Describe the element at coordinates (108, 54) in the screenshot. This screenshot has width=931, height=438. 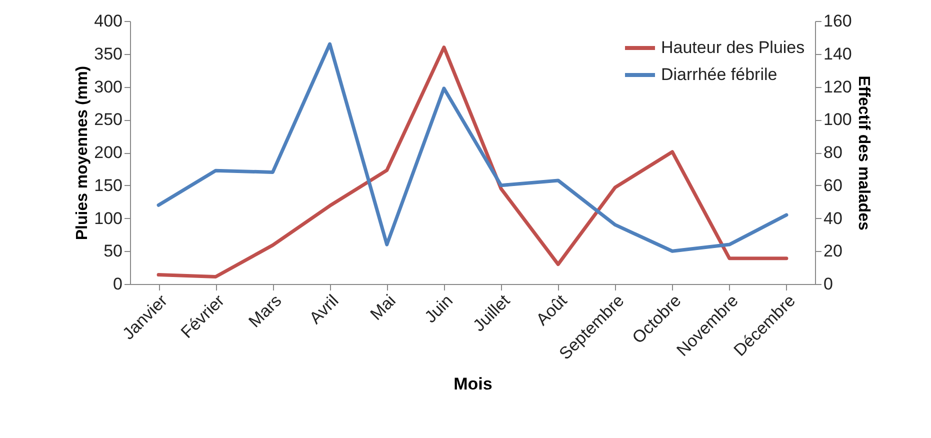
I see `y-tick-label: 350` at that location.